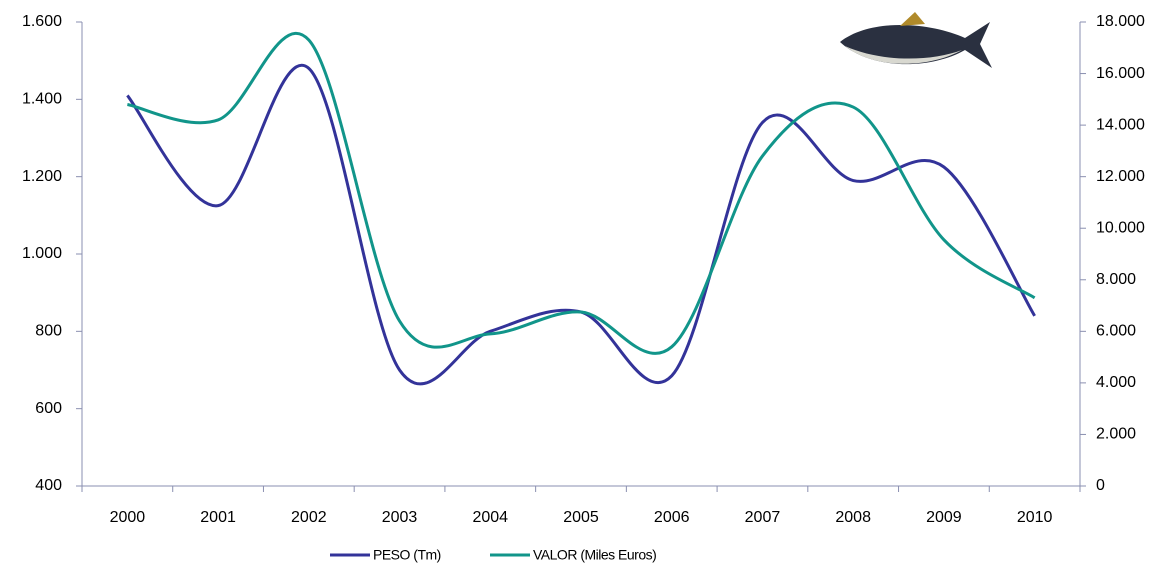 This screenshot has width=1164, height=564. Describe the element at coordinates (400, 517) in the screenshot. I see `x-tick-label: 2003` at that location.